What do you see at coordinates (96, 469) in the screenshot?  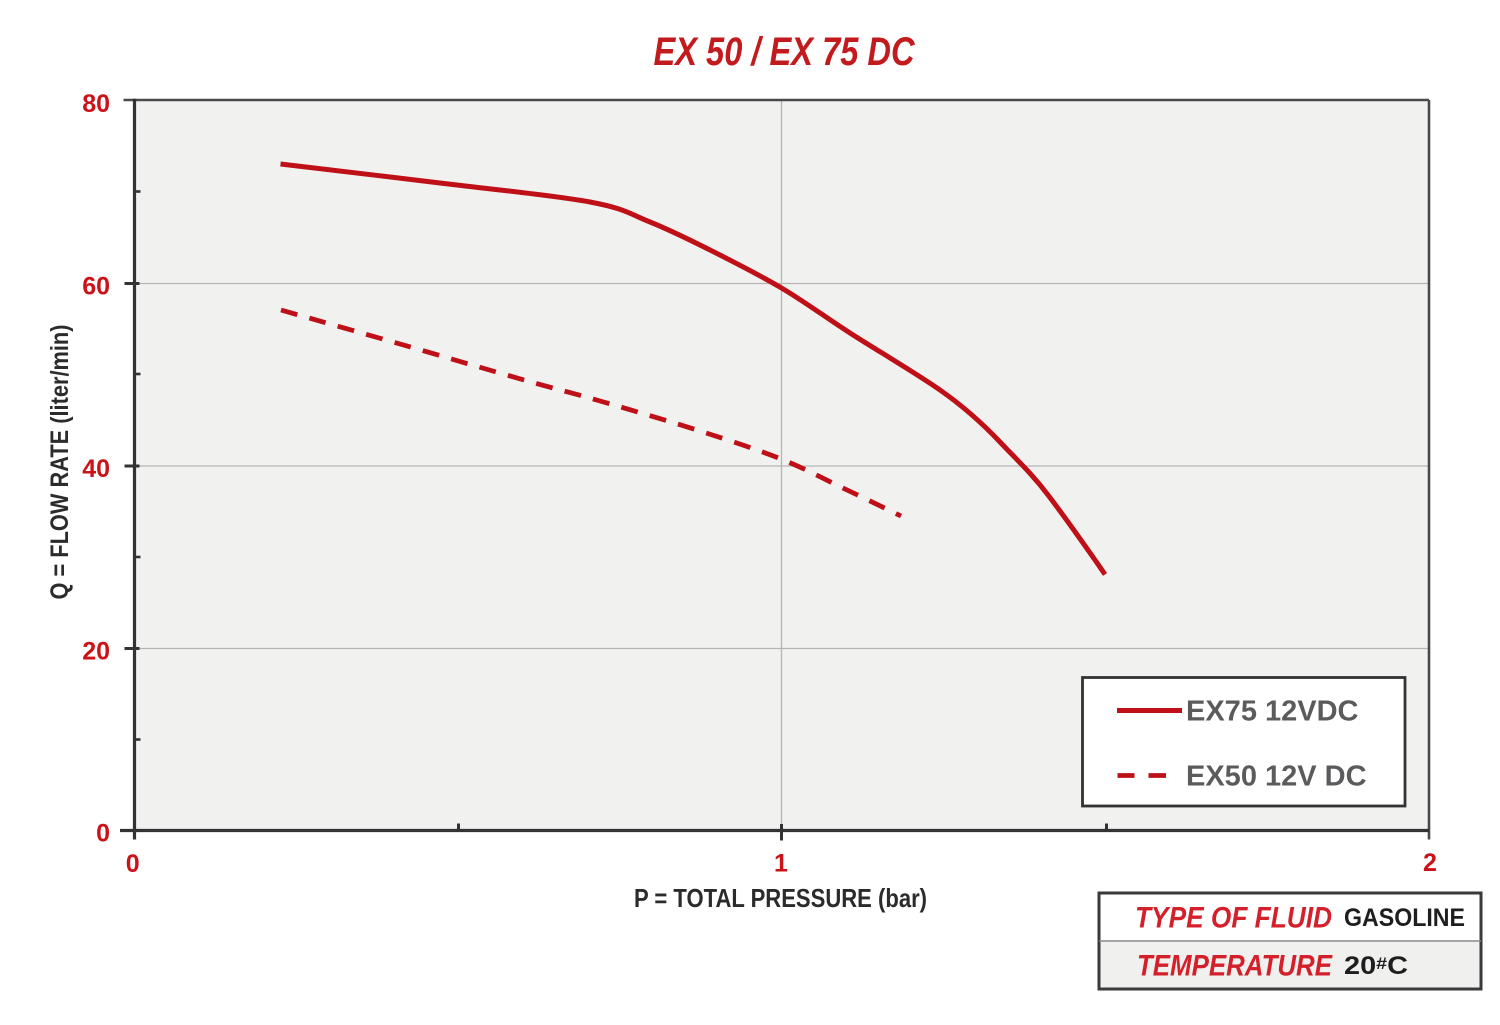 I see `svg-text: 40` at bounding box center [96, 469].